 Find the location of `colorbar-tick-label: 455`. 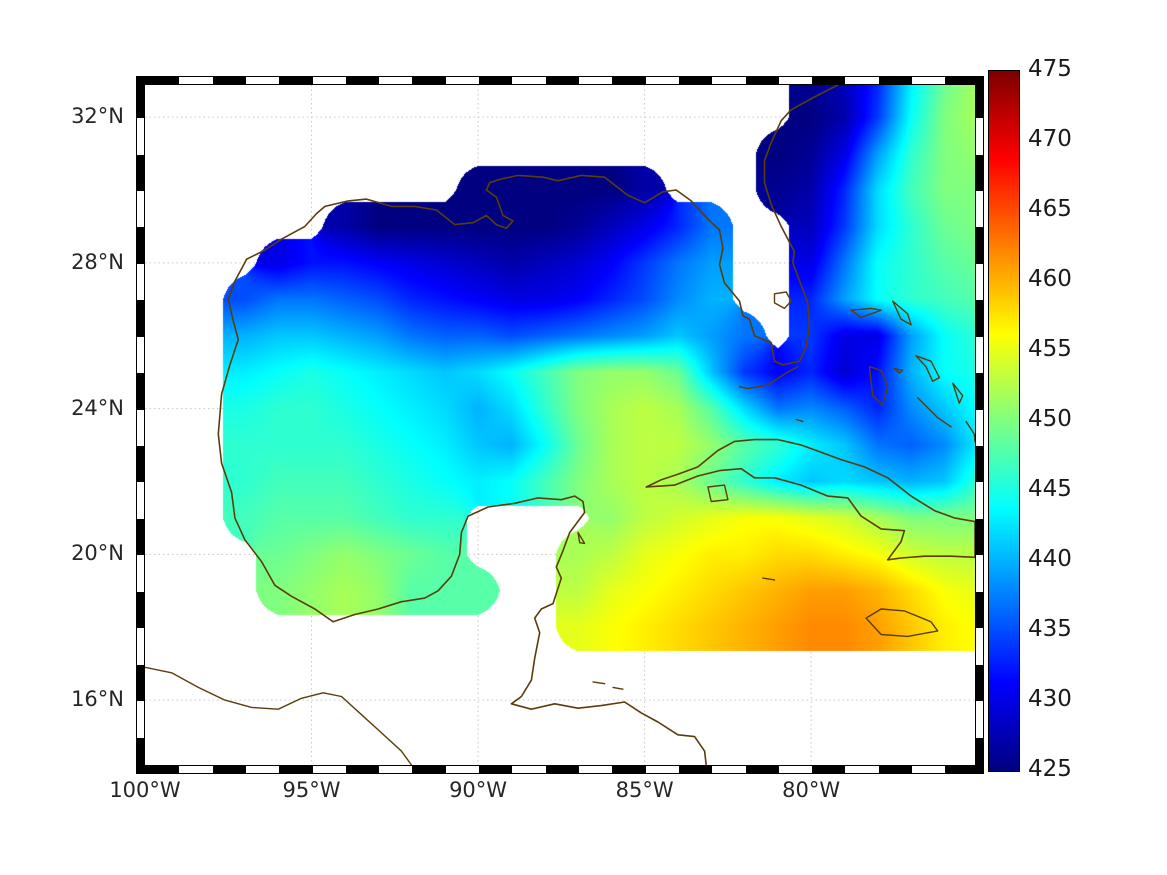

colorbar-tick-label: 455 is located at coordinates (1050, 349).